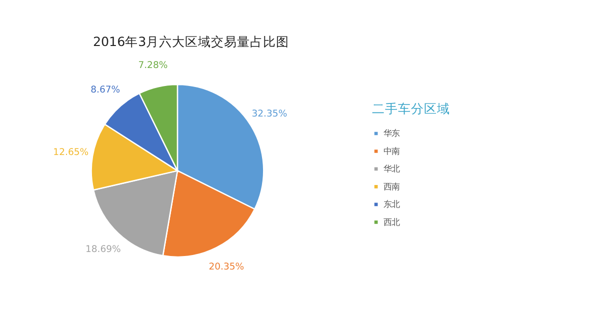 The image size is (600, 328). I want to click on legend-label: 西北, so click(392, 221).